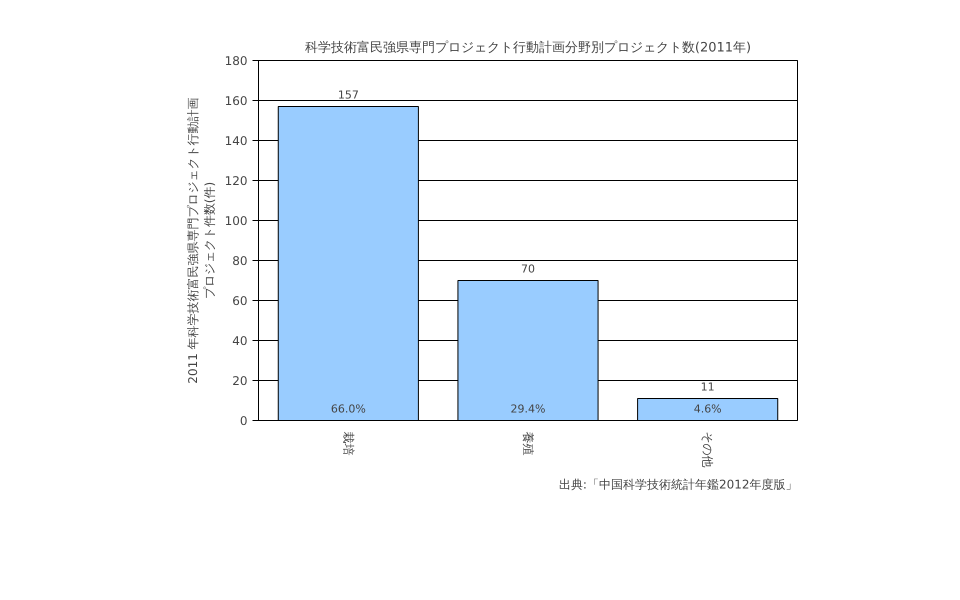  Describe the element at coordinates (348, 409) in the screenshot. I see `annotation: 66.0%` at that location.